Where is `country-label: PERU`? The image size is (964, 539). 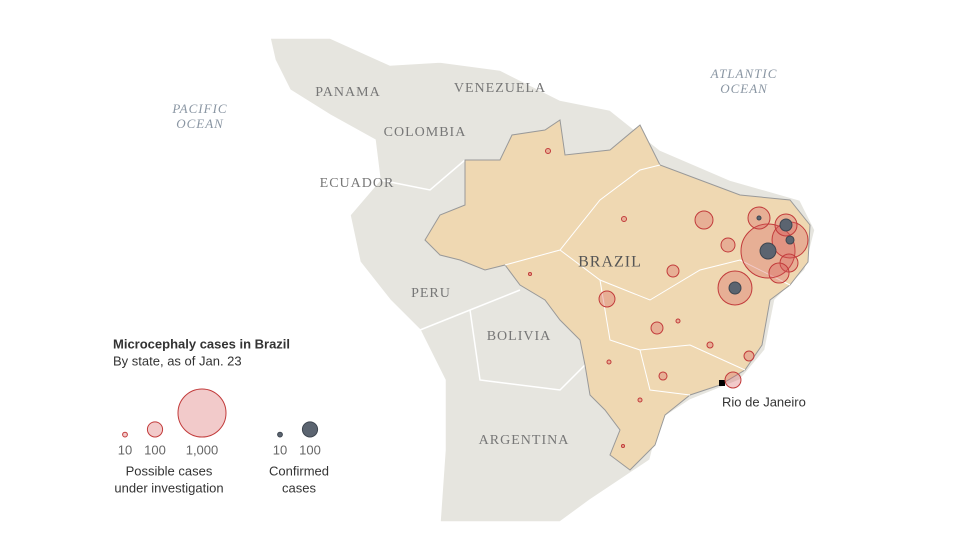 country-label: PERU is located at coordinates (431, 293).